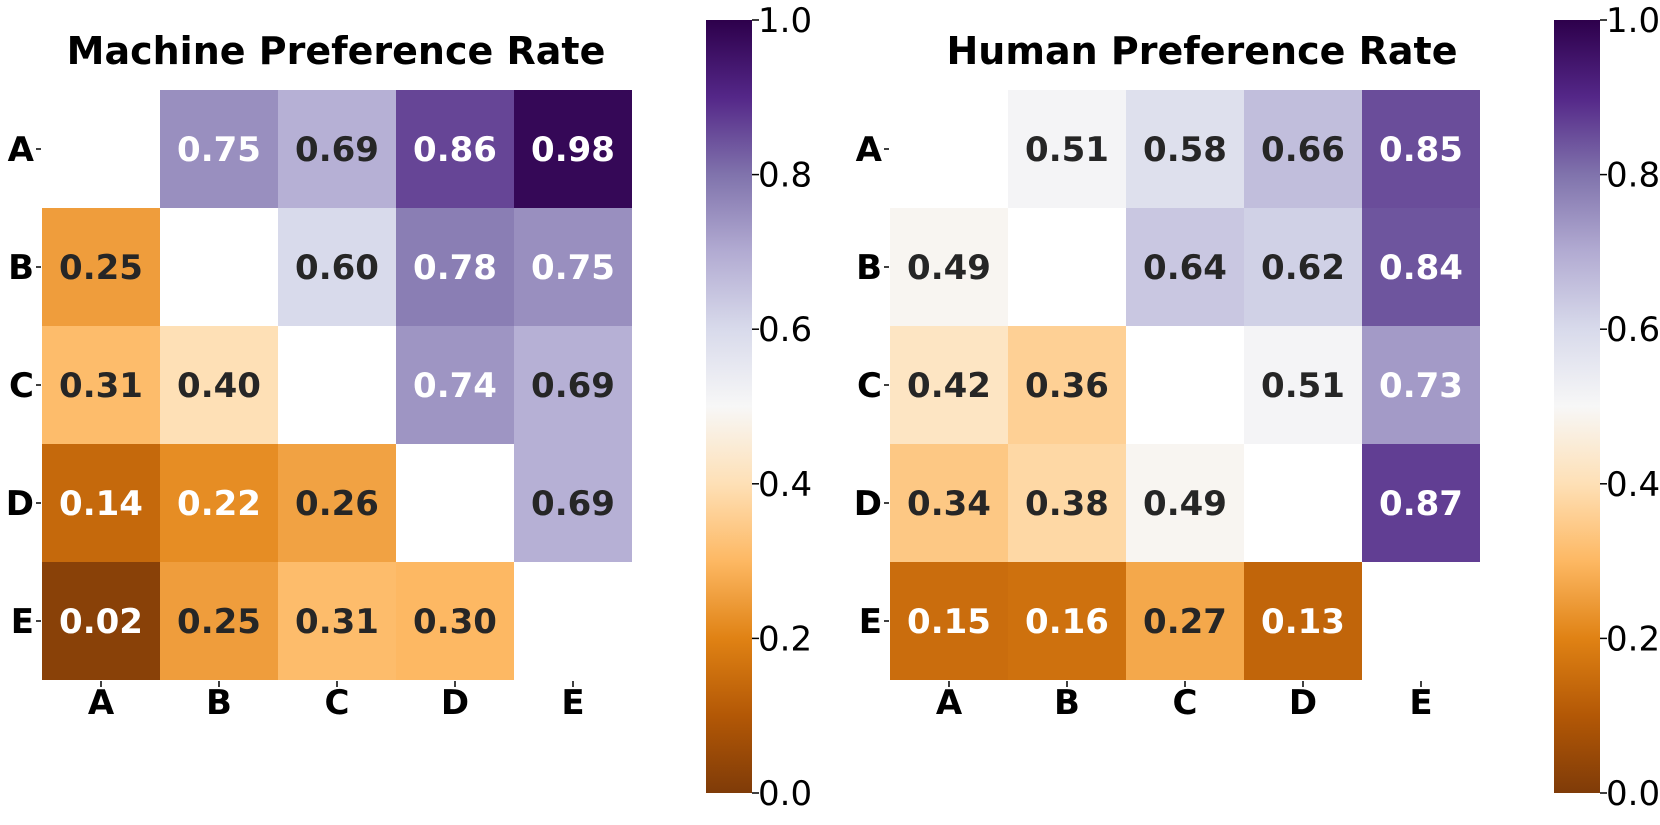 The width and height of the screenshot is (1660, 825). I want to click on cell-value-label: 0.13, so click(1303, 622).